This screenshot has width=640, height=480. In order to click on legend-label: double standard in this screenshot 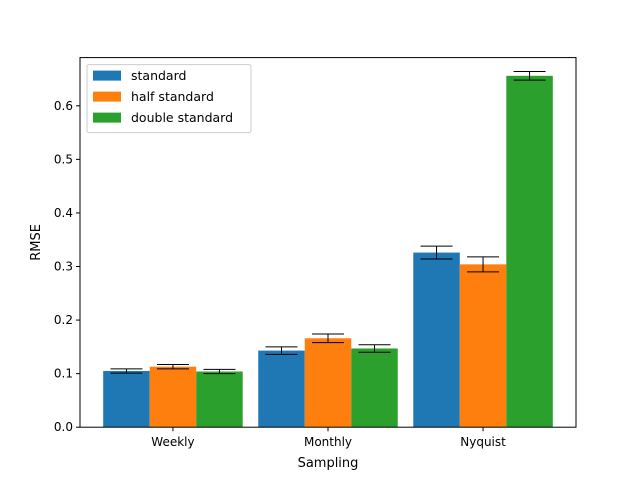, I will do `click(182, 117)`.